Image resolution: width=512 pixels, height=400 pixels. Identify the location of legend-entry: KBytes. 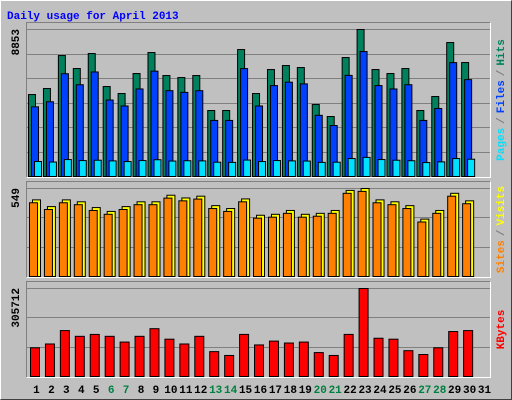
(502, 330).